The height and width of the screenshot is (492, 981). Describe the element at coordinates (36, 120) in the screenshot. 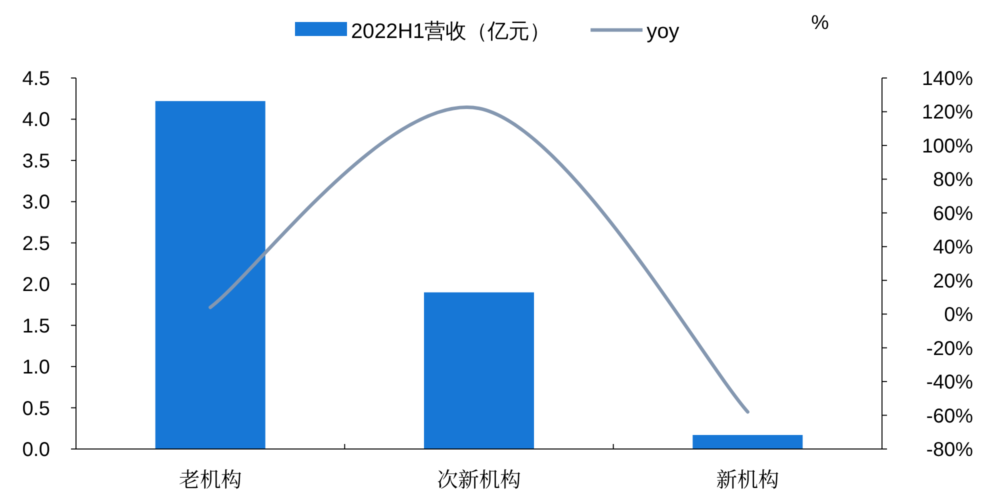

I see `y-tick-label: 4.0` at that location.